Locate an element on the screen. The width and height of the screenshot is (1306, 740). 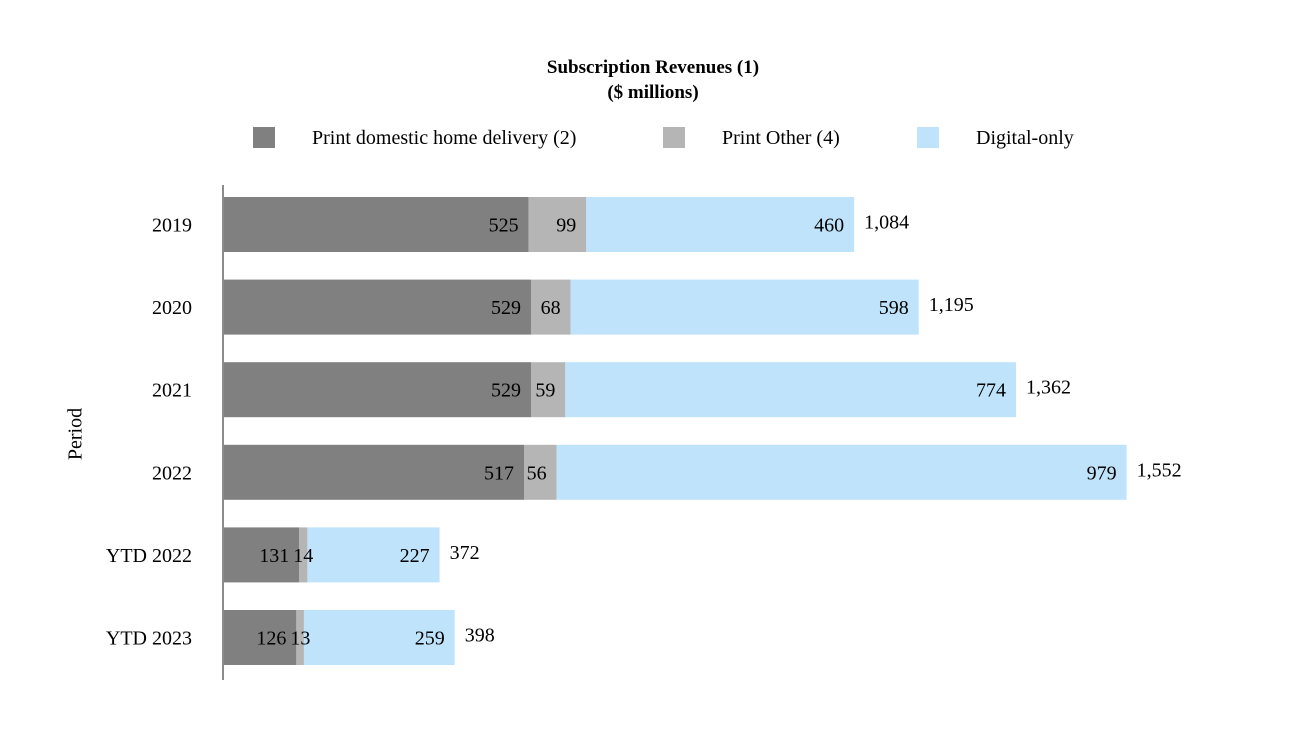
total-label: 372 is located at coordinates (465, 553).